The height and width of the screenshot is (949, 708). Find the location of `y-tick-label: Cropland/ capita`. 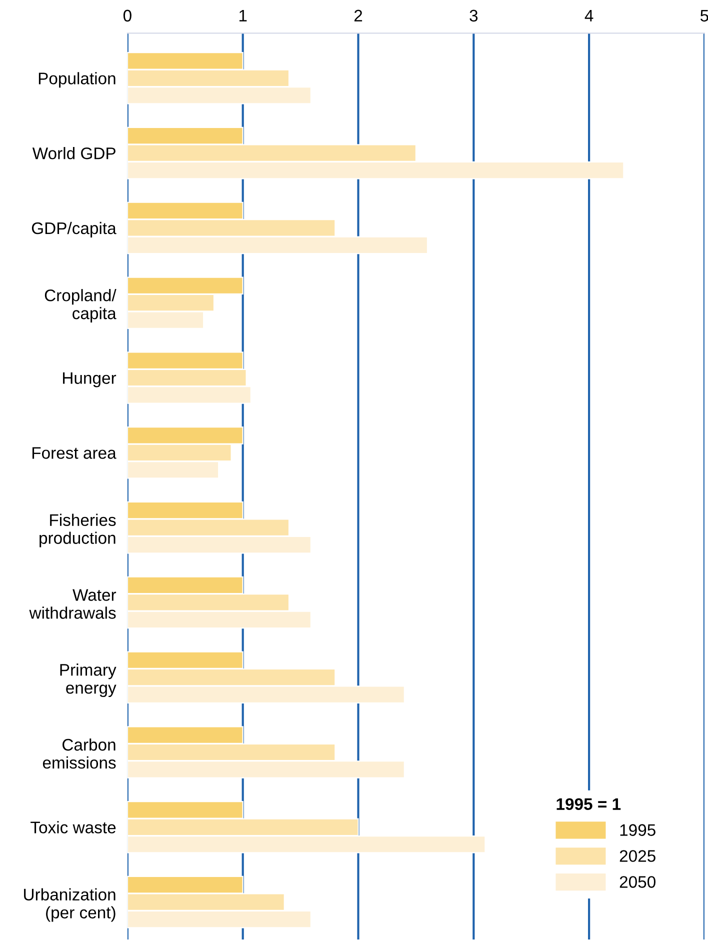

y-tick-label: Cropland/ capita is located at coordinates (80, 306).